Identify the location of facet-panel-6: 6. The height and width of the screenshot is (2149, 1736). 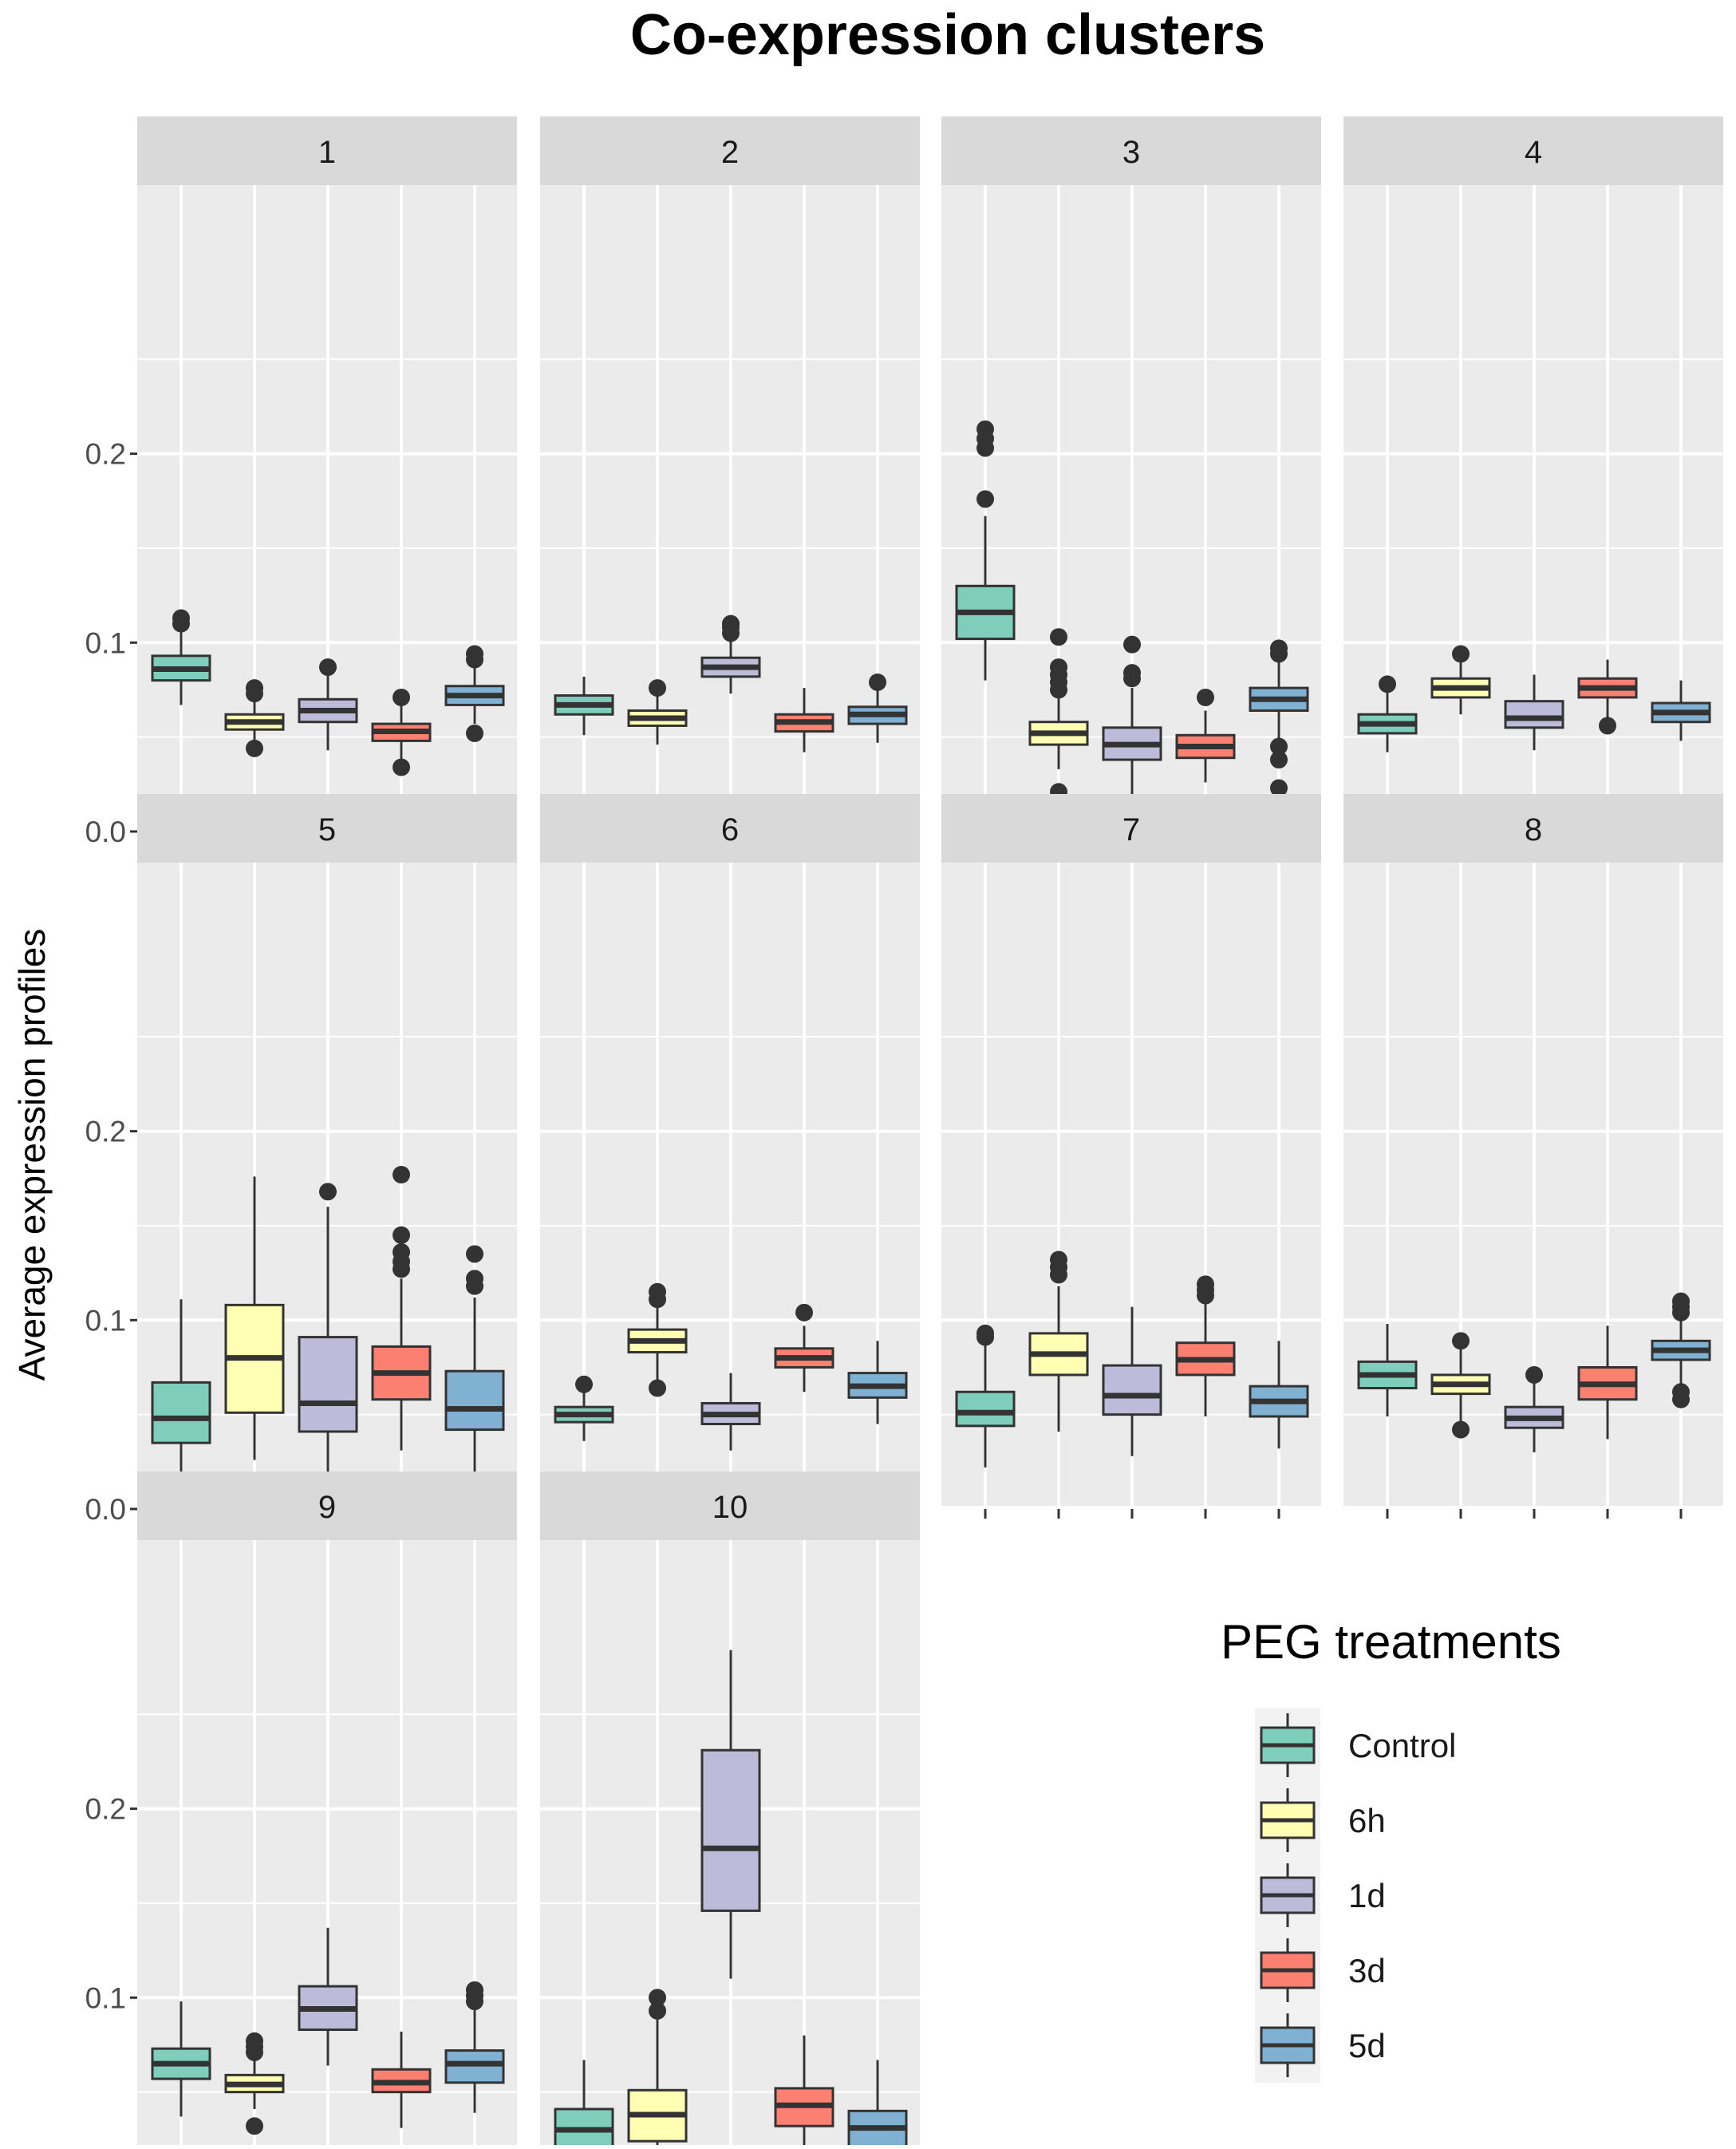
(730, 1152).